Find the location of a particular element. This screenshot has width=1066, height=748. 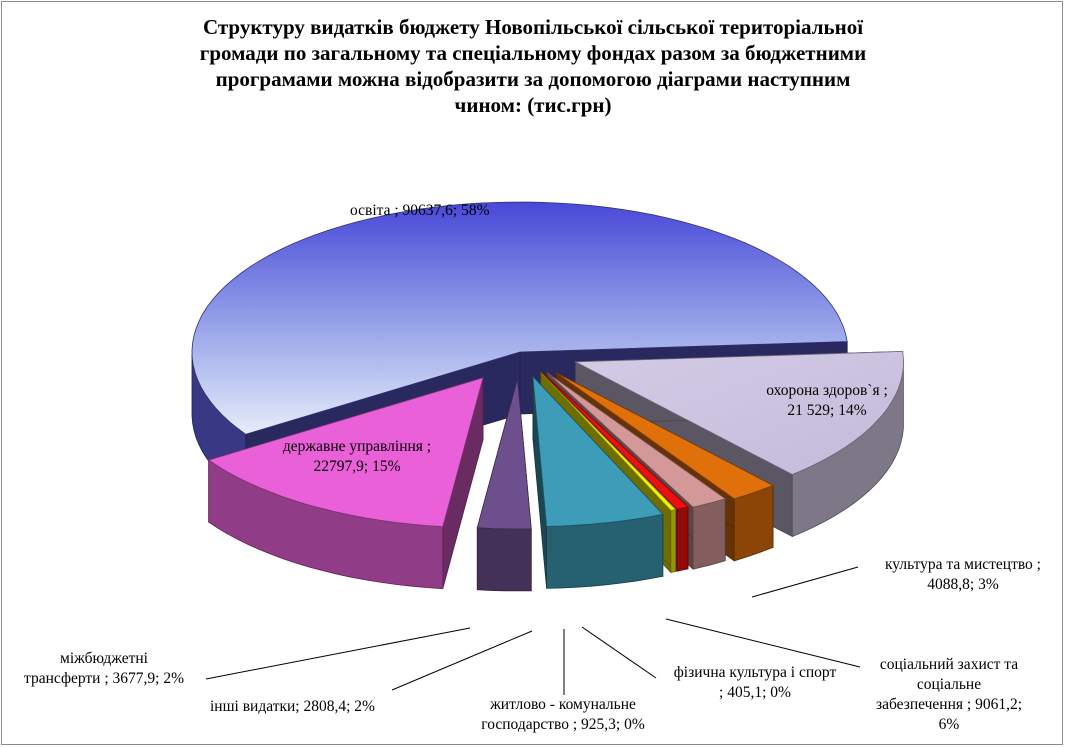

data-label-transfers: міжбюджетні трансферти ; 3677,9; 2% is located at coordinates (104, 668).